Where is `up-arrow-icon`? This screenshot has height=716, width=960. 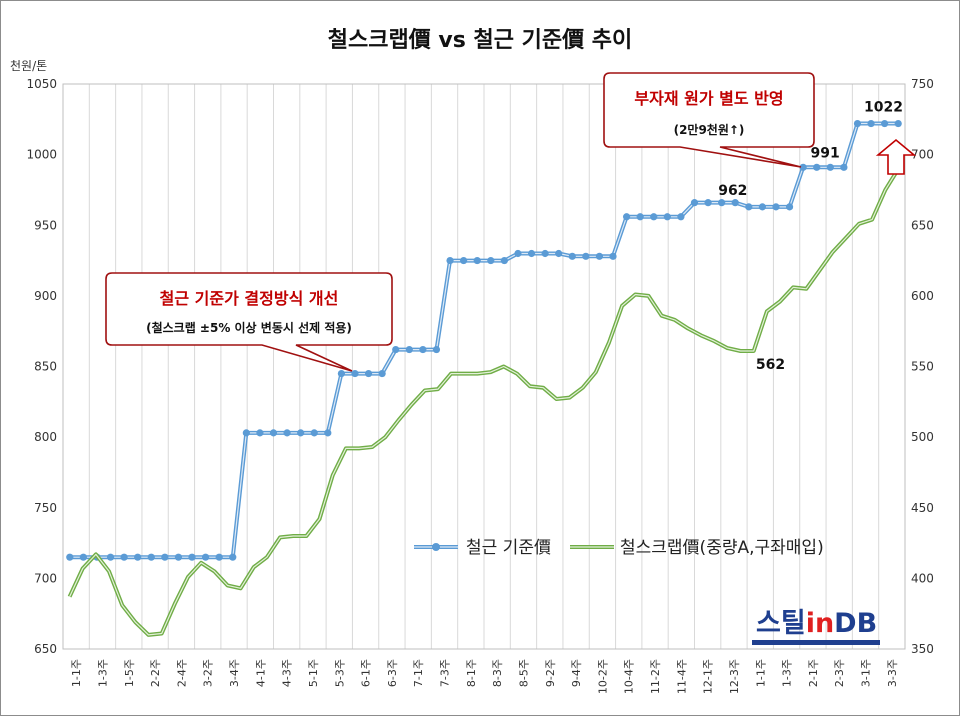 up-arrow-icon is located at coordinates (896, 156).